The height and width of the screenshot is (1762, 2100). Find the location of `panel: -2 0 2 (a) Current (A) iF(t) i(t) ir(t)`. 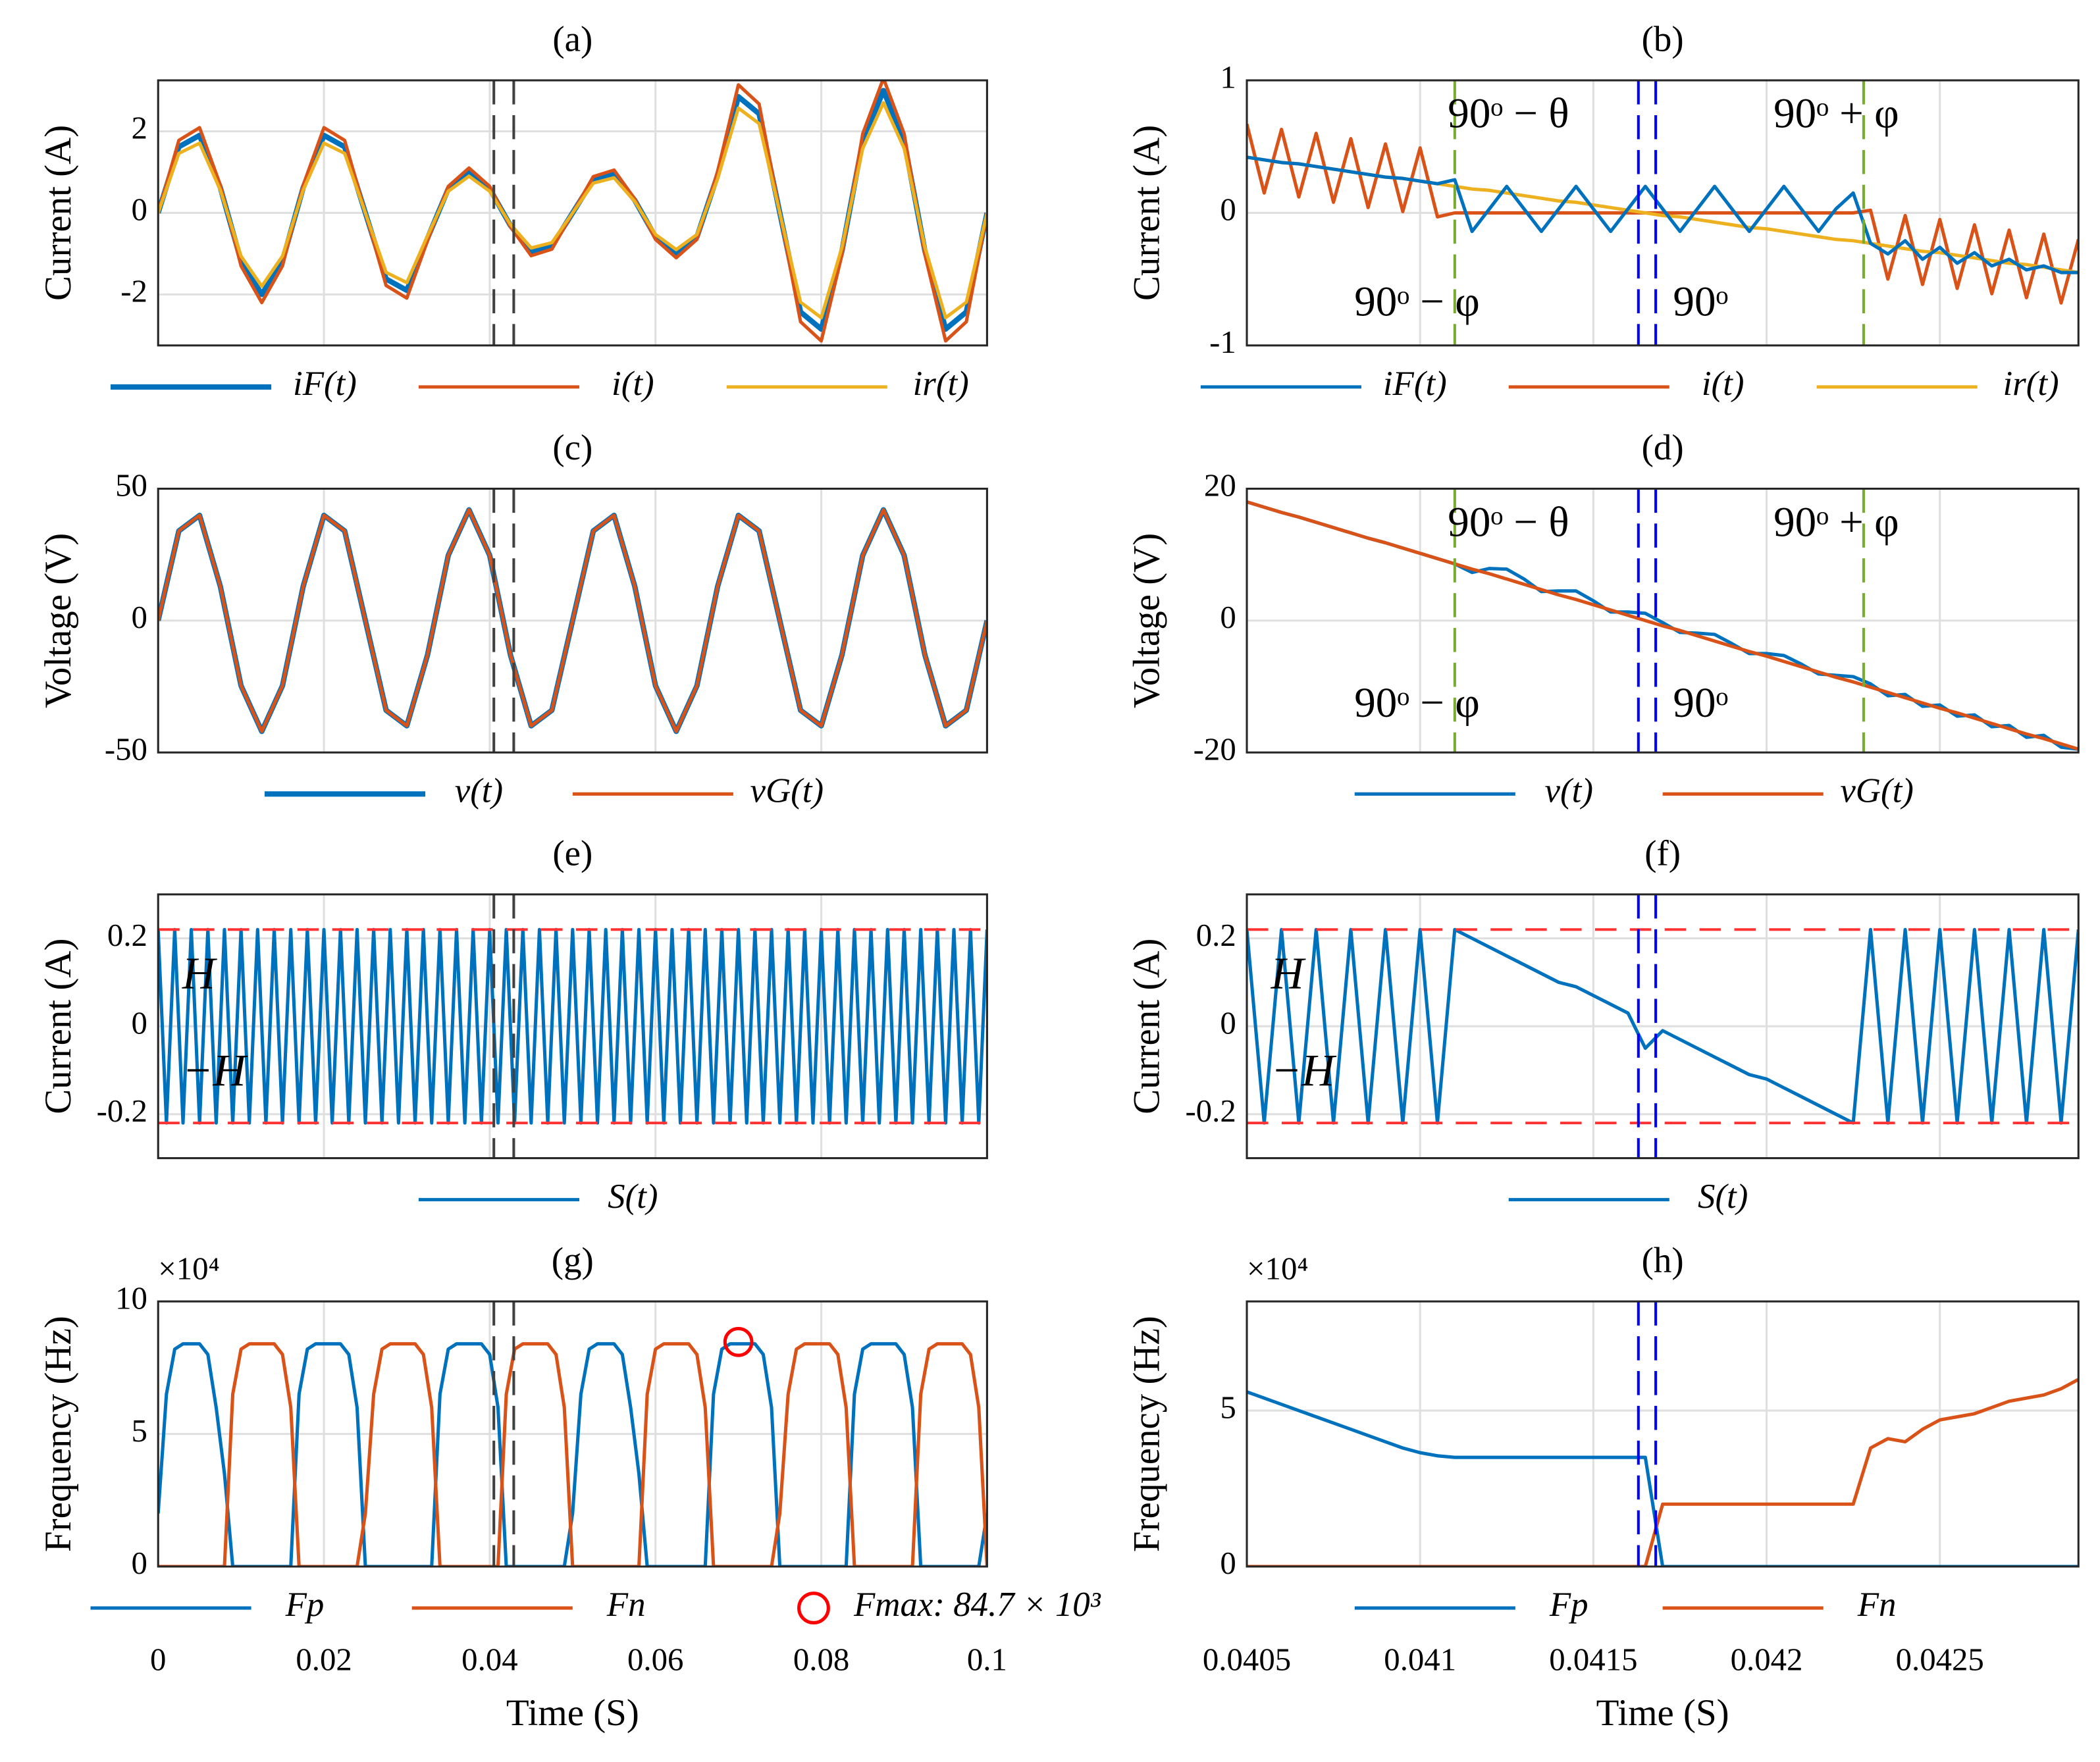

panel: -2 0 2 (a) Current (A) iF(t) i(t) ir(t) is located at coordinates (513, 211).